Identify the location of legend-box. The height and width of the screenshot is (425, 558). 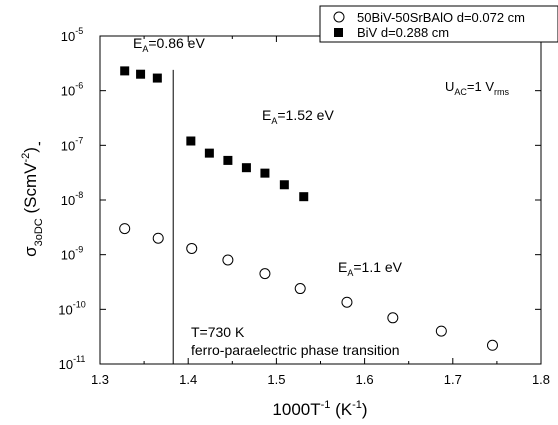
(438, 24).